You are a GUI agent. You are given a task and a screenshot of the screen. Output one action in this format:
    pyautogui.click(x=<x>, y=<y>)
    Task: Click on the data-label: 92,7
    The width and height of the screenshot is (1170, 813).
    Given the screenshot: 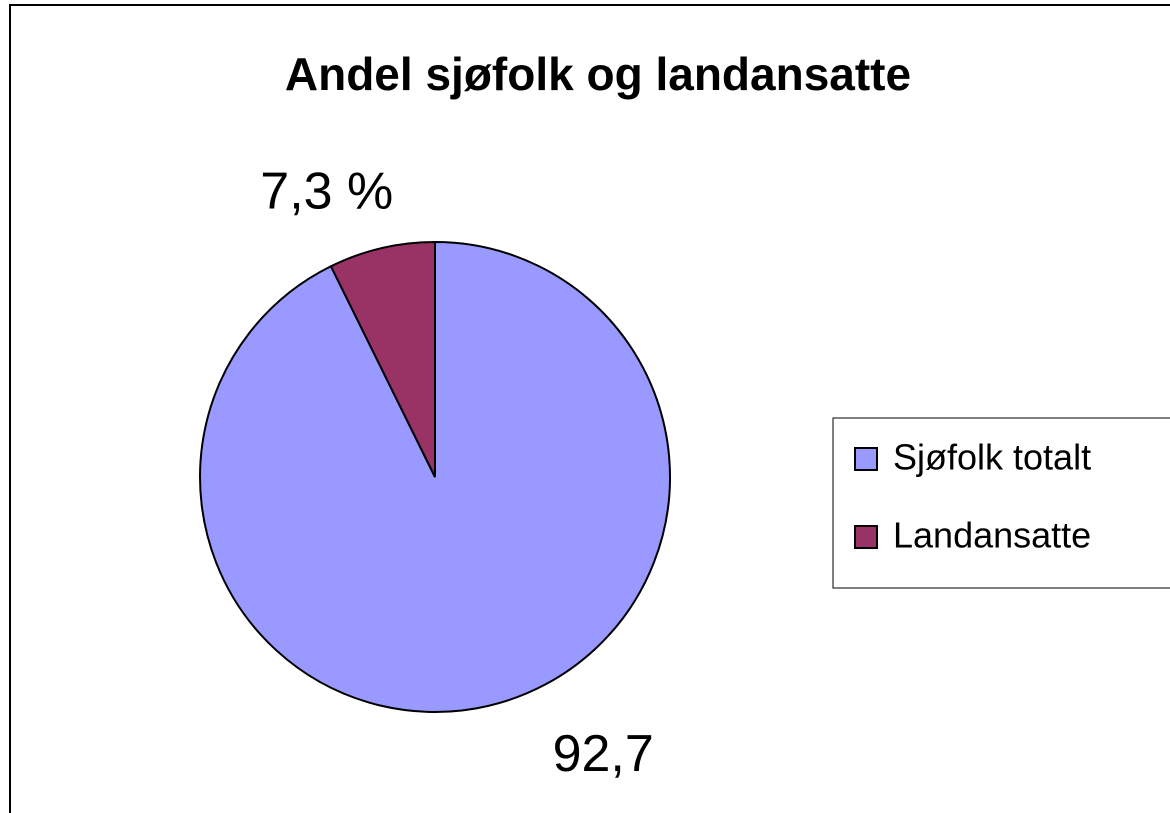 What is the action you would take?
    pyautogui.click(x=603, y=754)
    